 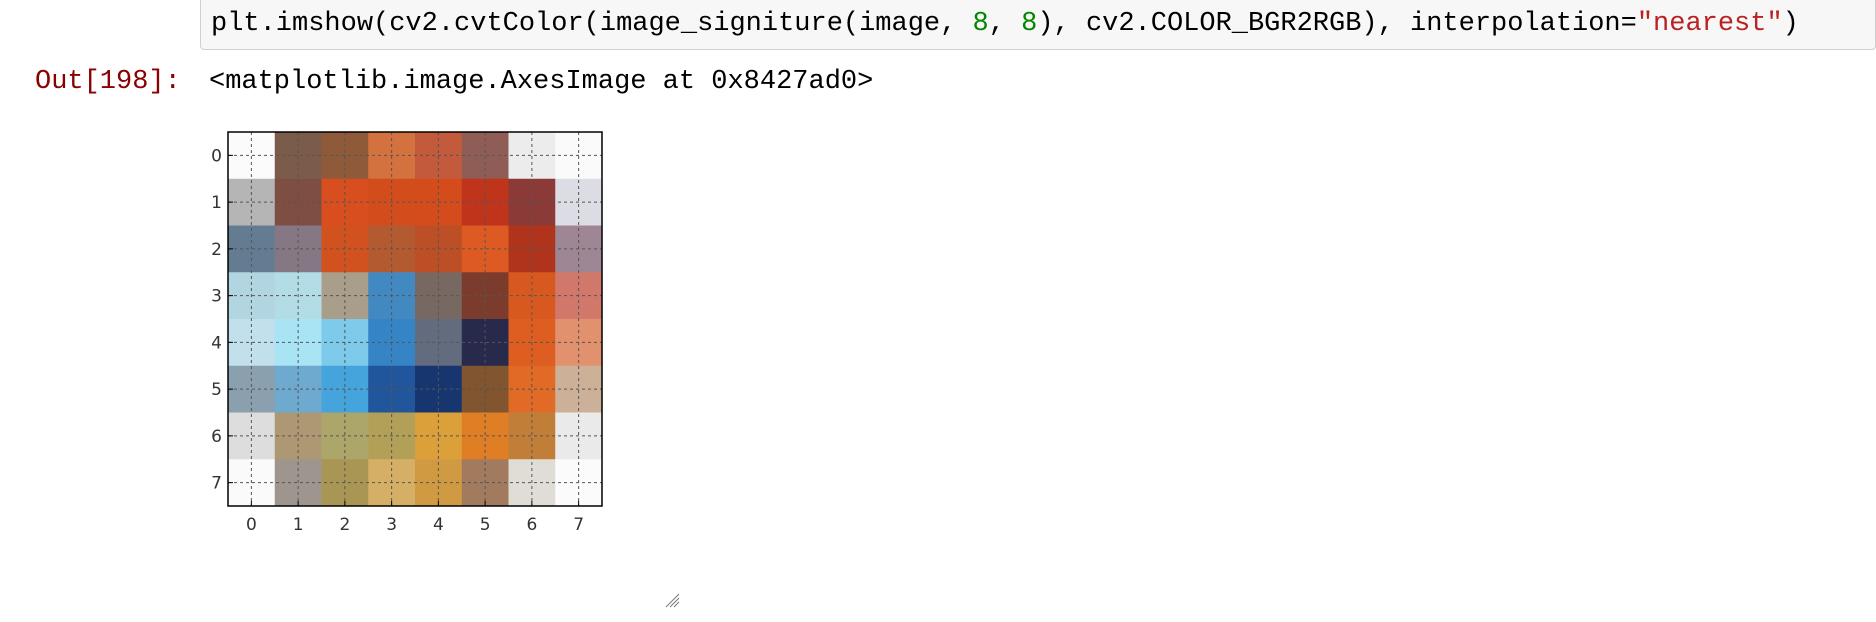 I want to click on x-tick-label: 1, so click(x=298, y=525).